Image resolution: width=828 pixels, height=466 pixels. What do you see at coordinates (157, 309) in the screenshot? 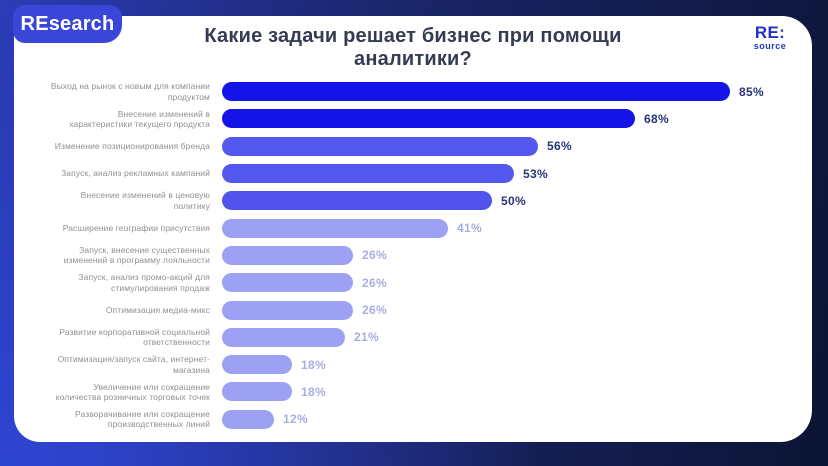
I see `category-label: Оптимизация медиа-микс` at bounding box center [157, 309].